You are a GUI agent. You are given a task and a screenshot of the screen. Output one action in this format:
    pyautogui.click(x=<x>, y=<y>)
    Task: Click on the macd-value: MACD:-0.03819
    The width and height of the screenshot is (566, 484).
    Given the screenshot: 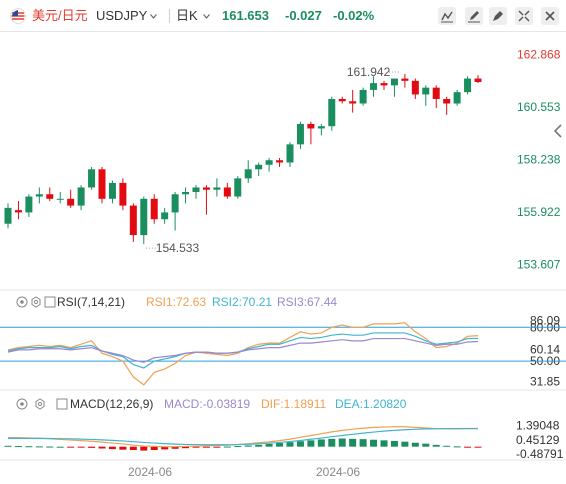 What is the action you would take?
    pyautogui.click(x=207, y=404)
    